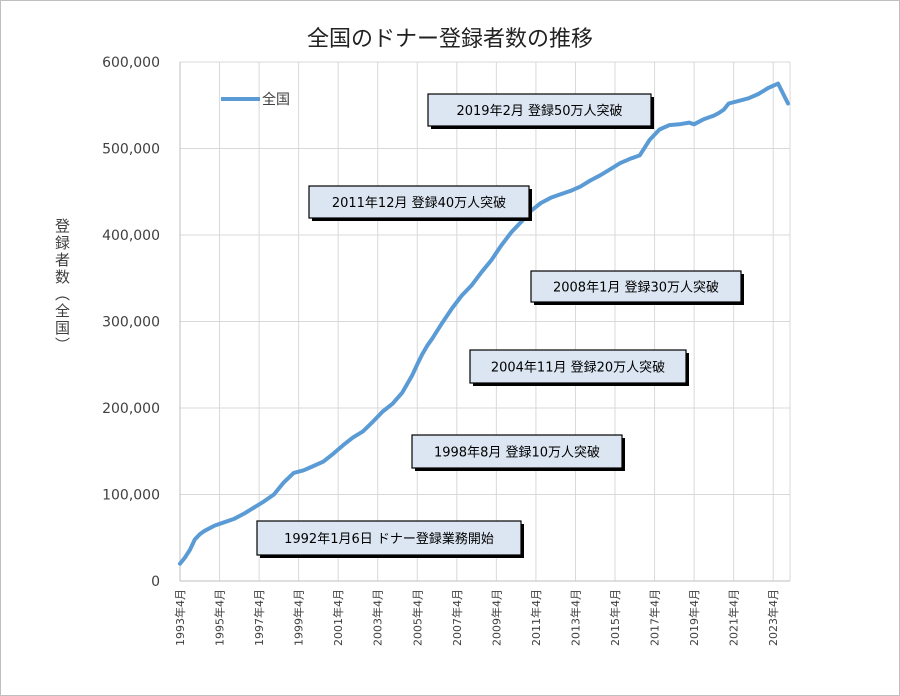 The width and height of the screenshot is (900, 696). I want to click on annotation-box: 2011年12月 登録40万人突破, so click(420, 203).